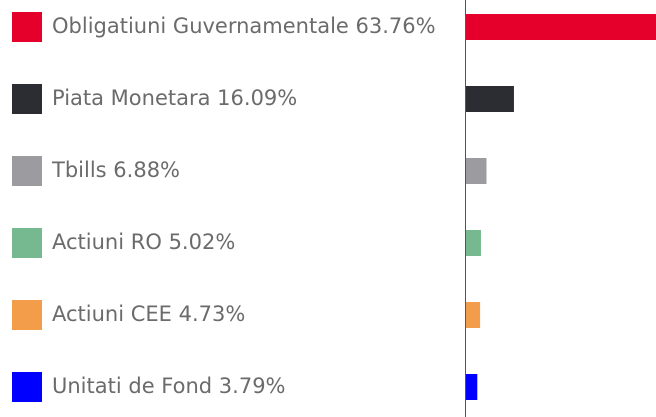 The height and width of the screenshot is (417, 656). I want to click on legend-label: Obligatiuni Guvernamentale 63.76%, so click(244, 26).